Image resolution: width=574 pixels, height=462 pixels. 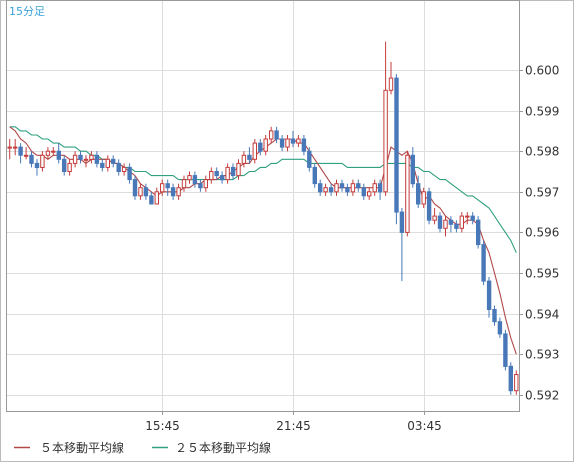 I want to click on legend-ma25-label: ２５本移動平均線, so click(x=223, y=447).